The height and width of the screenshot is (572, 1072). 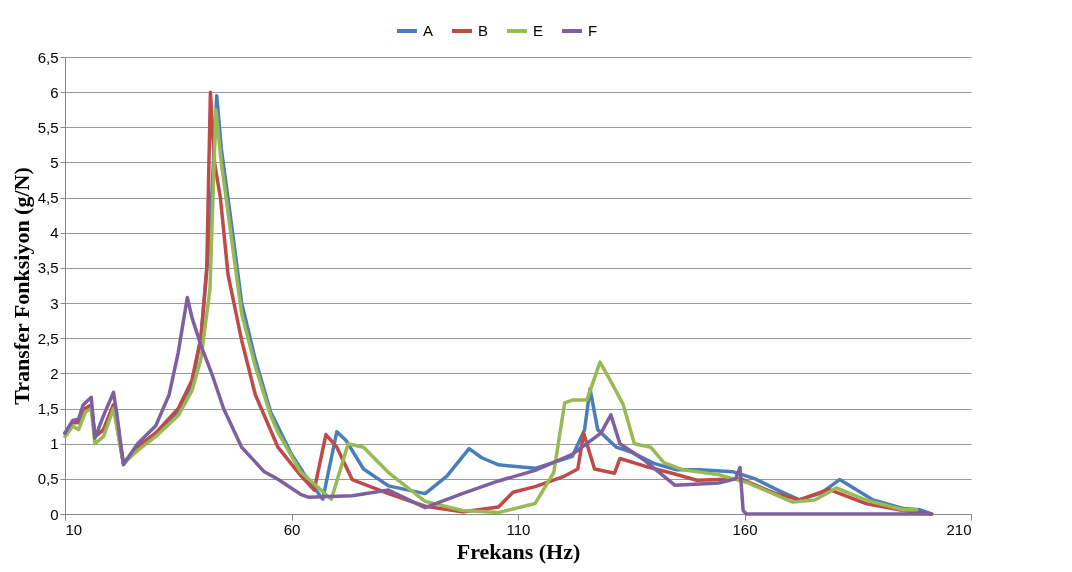 I want to click on y-tick-label: 6, so click(x=54, y=92).